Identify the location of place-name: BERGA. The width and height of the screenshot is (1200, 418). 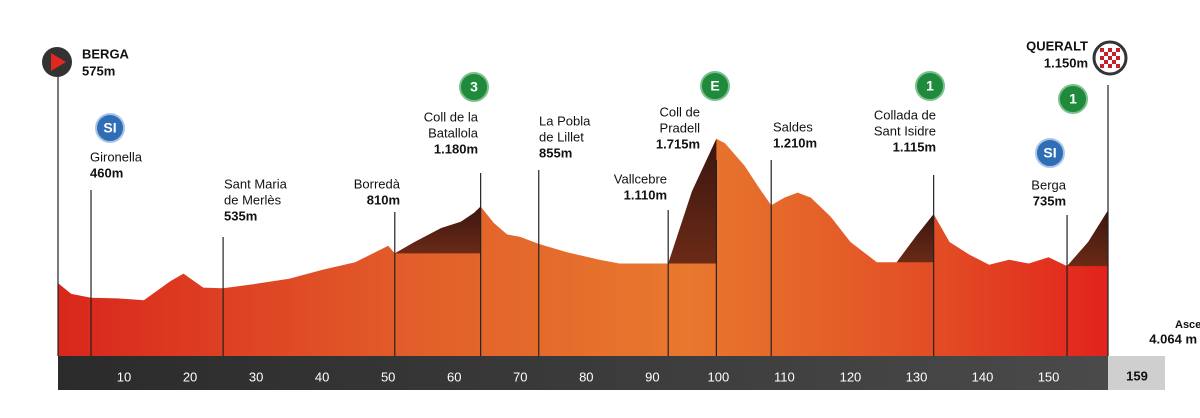
(106, 53).